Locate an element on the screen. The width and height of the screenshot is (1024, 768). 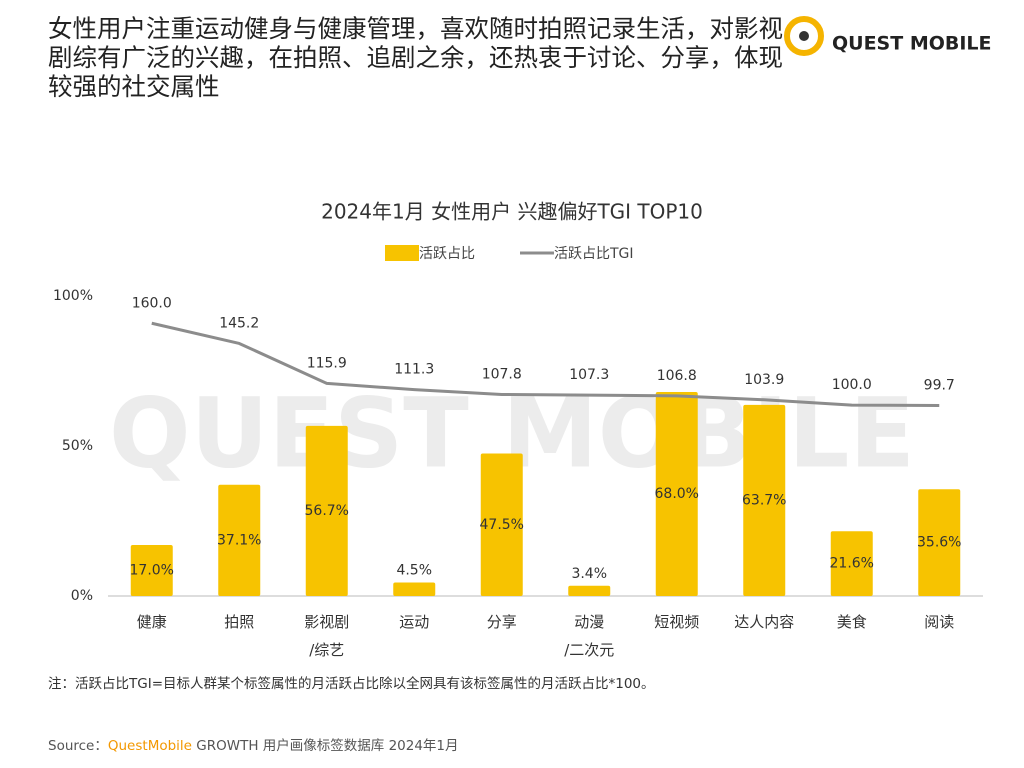
bar-value-label: 63.7% is located at coordinates (764, 500).